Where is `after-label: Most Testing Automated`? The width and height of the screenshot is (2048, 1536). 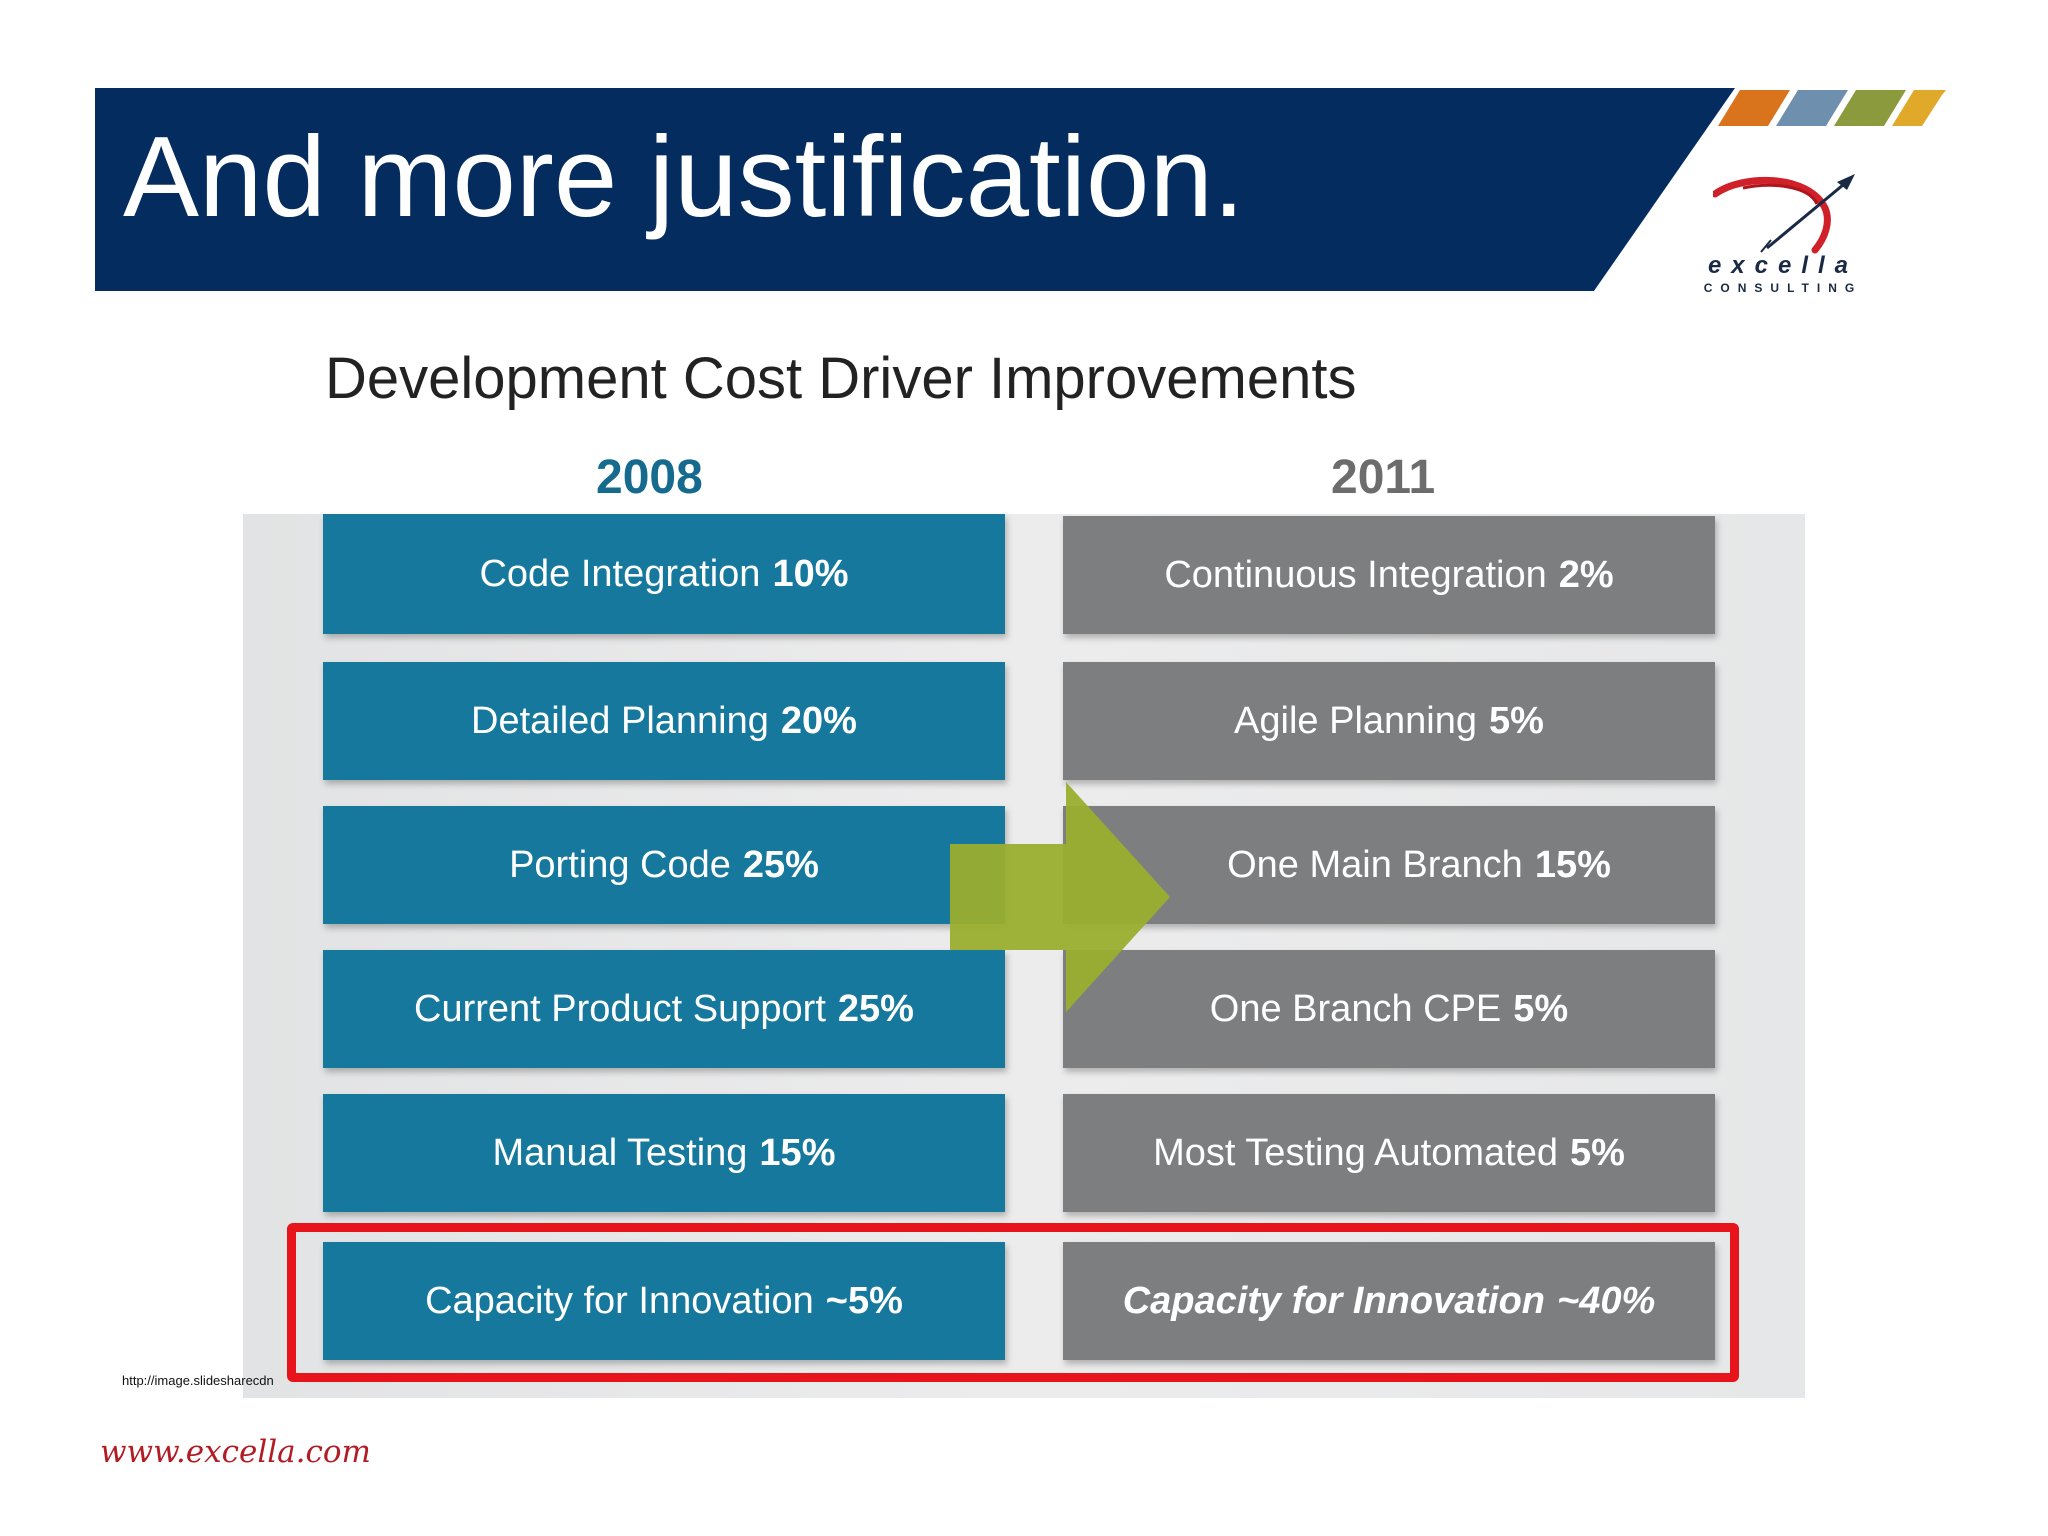
after-label: Most Testing Automated is located at coordinates (1355, 1152).